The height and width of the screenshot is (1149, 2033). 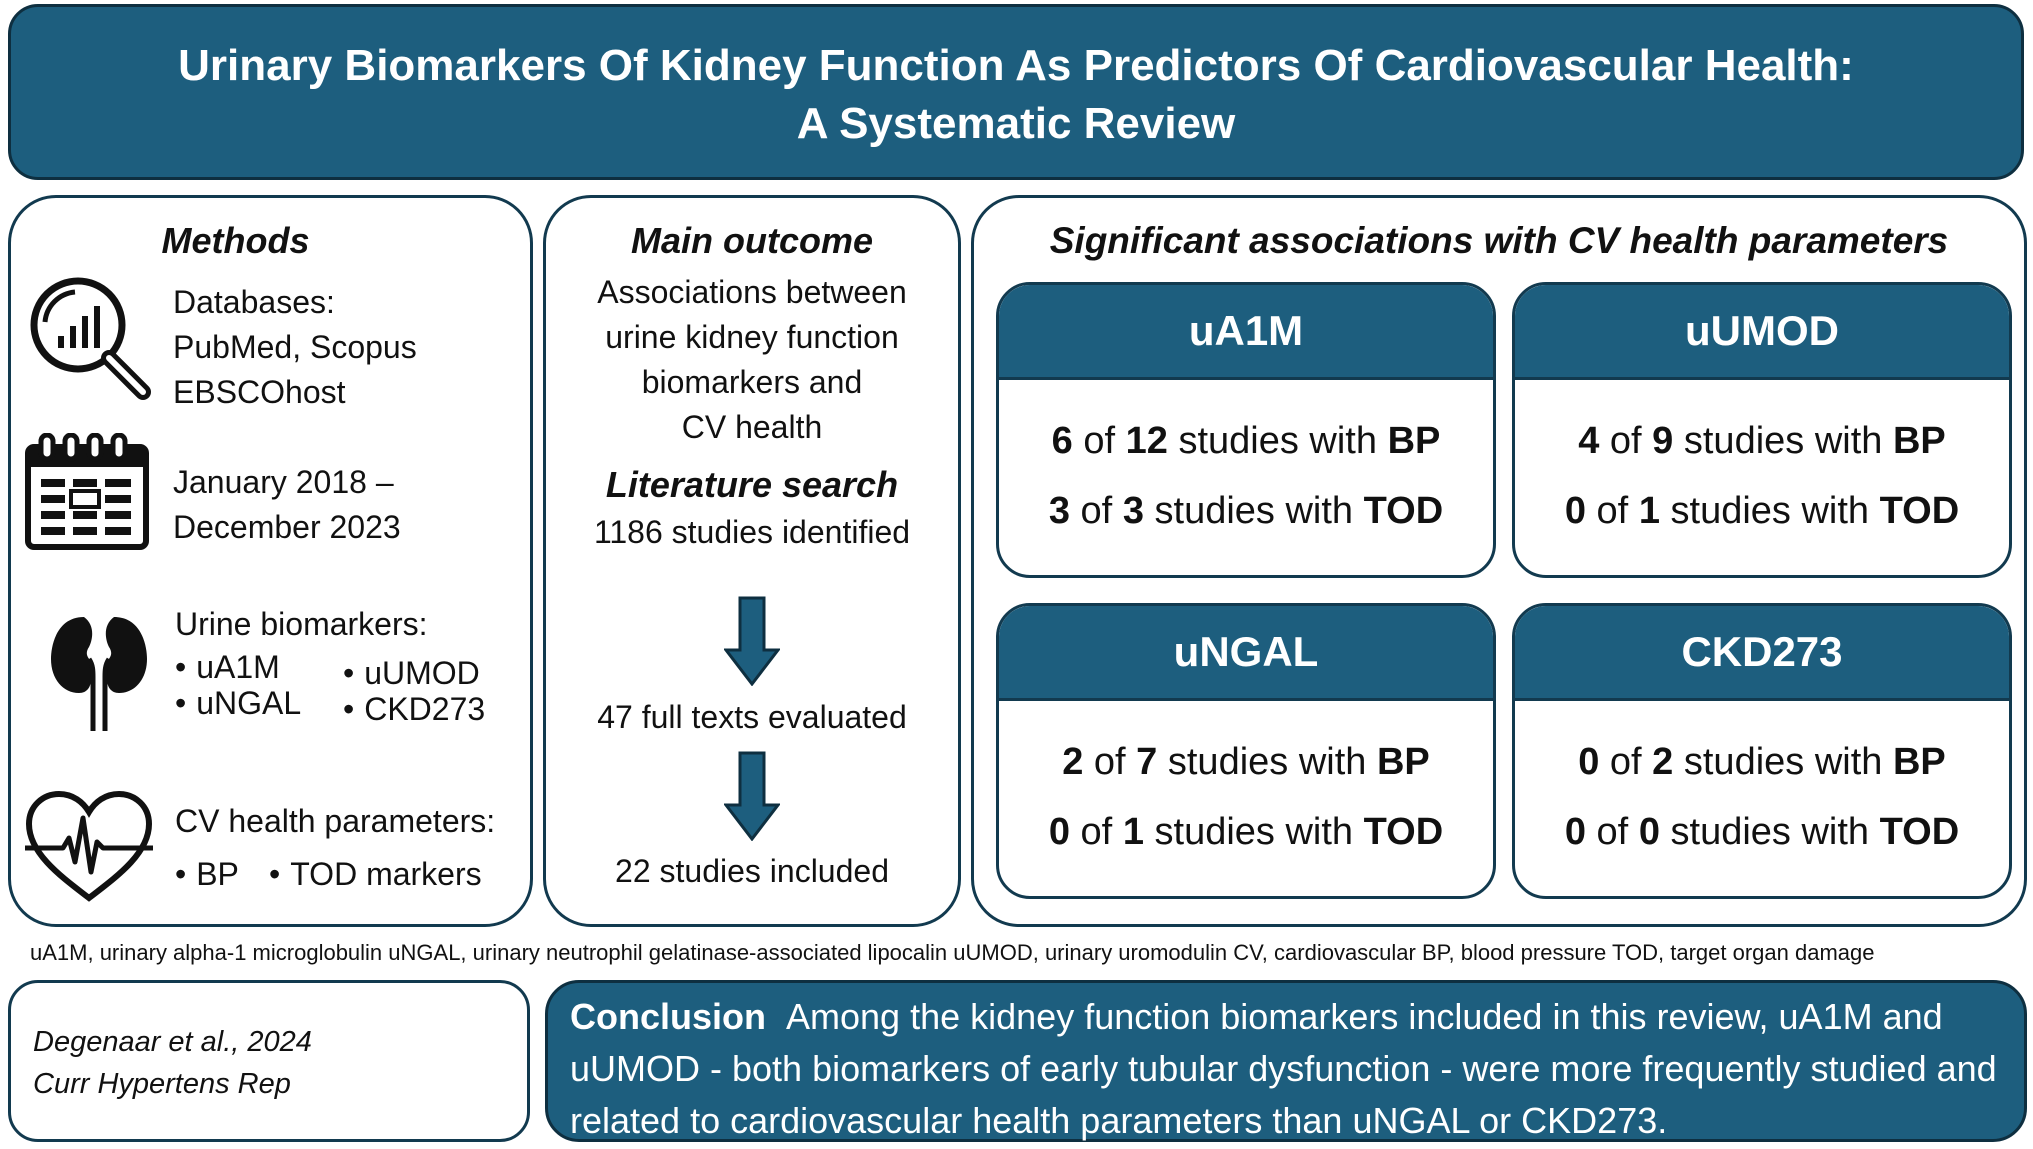 I want to click on biomarker-item: CKD273, so click(x=414, y=709).